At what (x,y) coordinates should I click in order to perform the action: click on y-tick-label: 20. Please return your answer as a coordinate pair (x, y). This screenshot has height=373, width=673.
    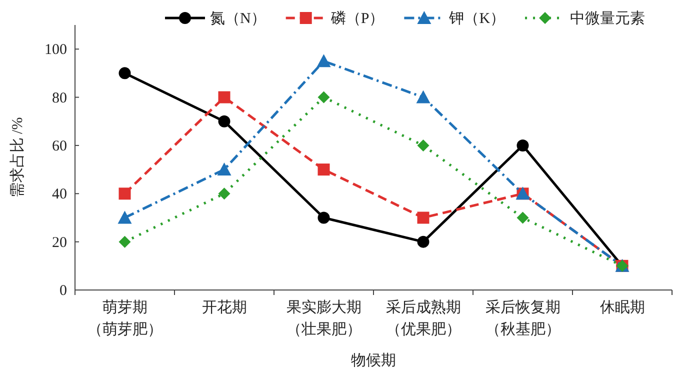
    Looking at the image, I should click on (59, 242).